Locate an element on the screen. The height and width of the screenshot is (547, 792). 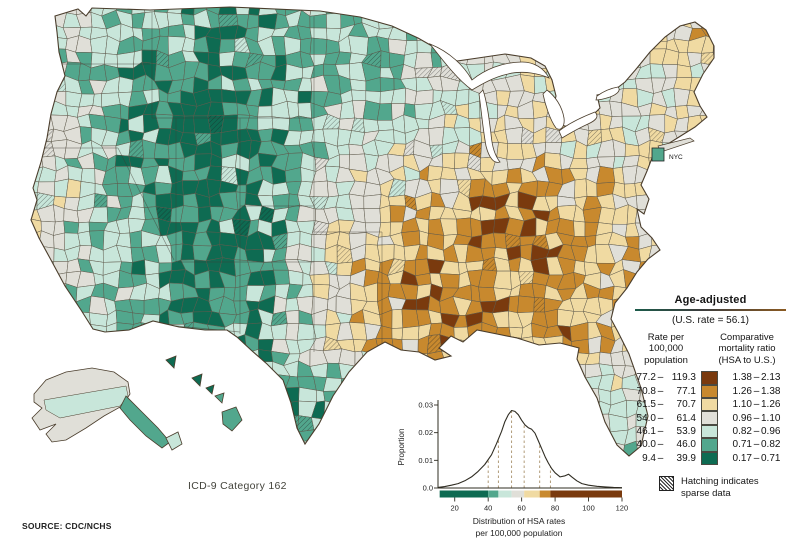
legend-title: Age-adjusted is located at coordinates (710, 300).